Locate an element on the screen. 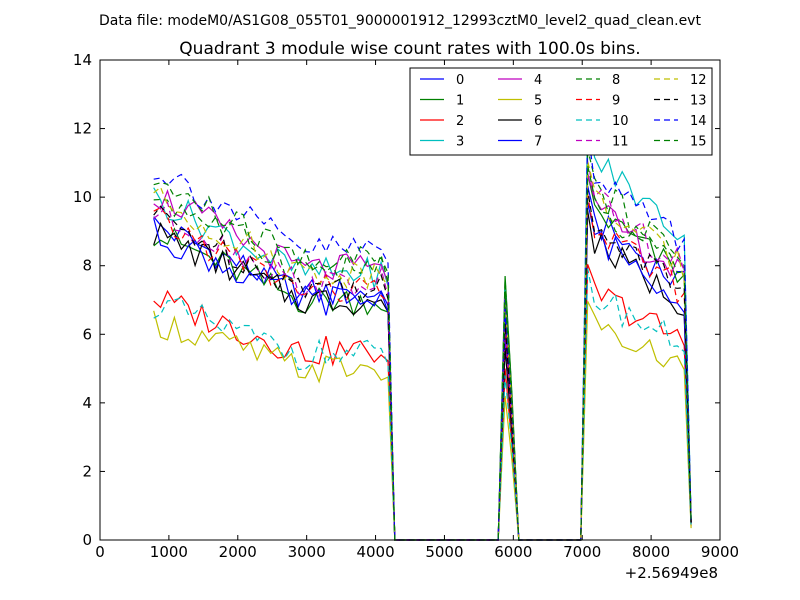 The image size is (800, 600). x-offset-label: +2.56949e8 is located at coordinates (671, 573).